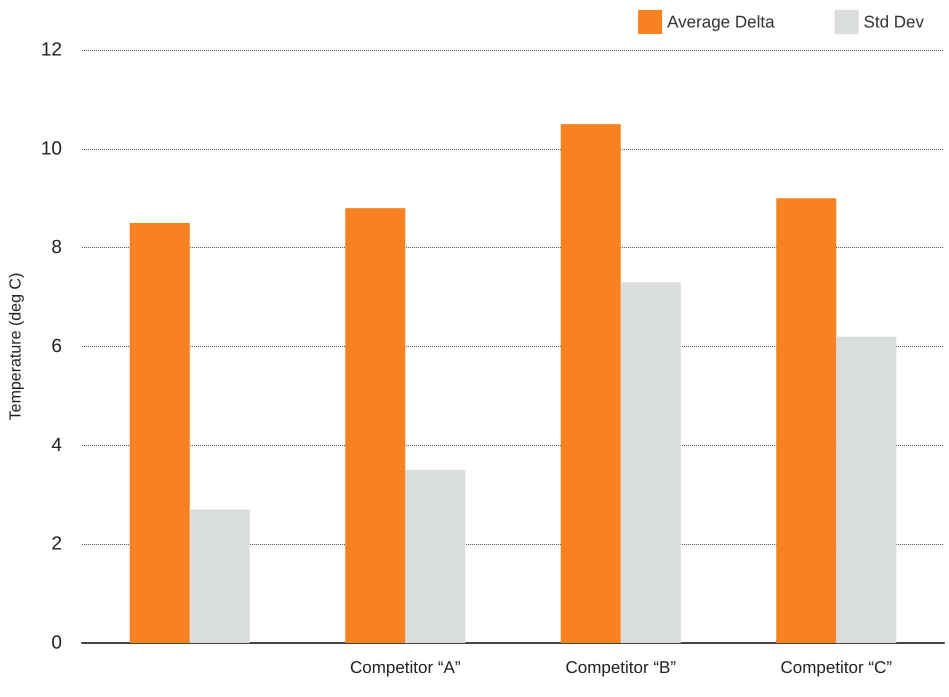  Describe the element at coordinates (56, 445) in the screenshot. I see `y-tick-label: 4` at that location.